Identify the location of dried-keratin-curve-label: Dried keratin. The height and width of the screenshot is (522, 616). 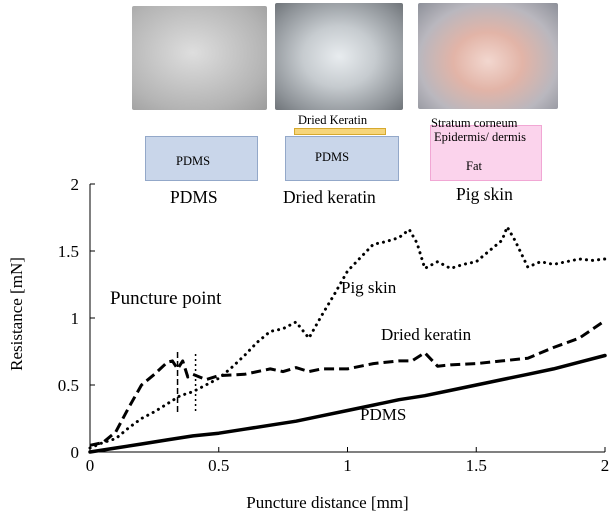
(426, 334).